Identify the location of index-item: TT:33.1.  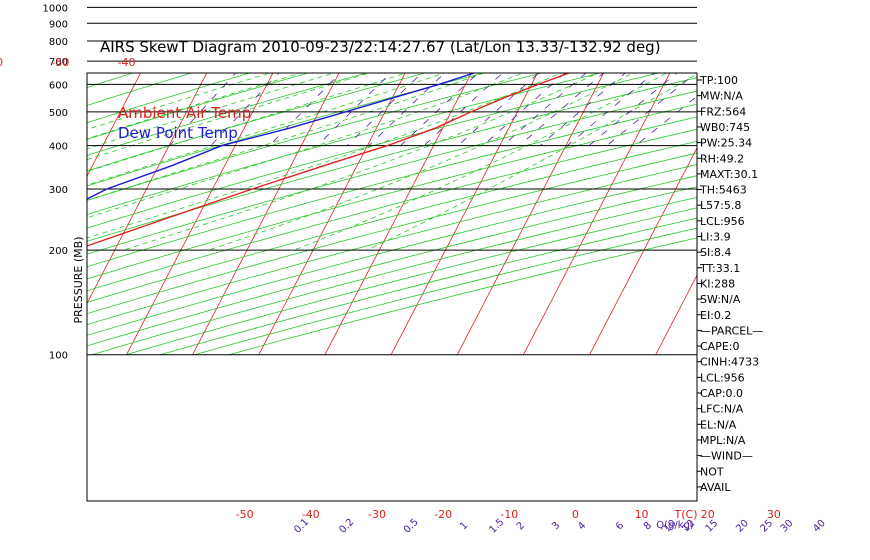
(719, 268).